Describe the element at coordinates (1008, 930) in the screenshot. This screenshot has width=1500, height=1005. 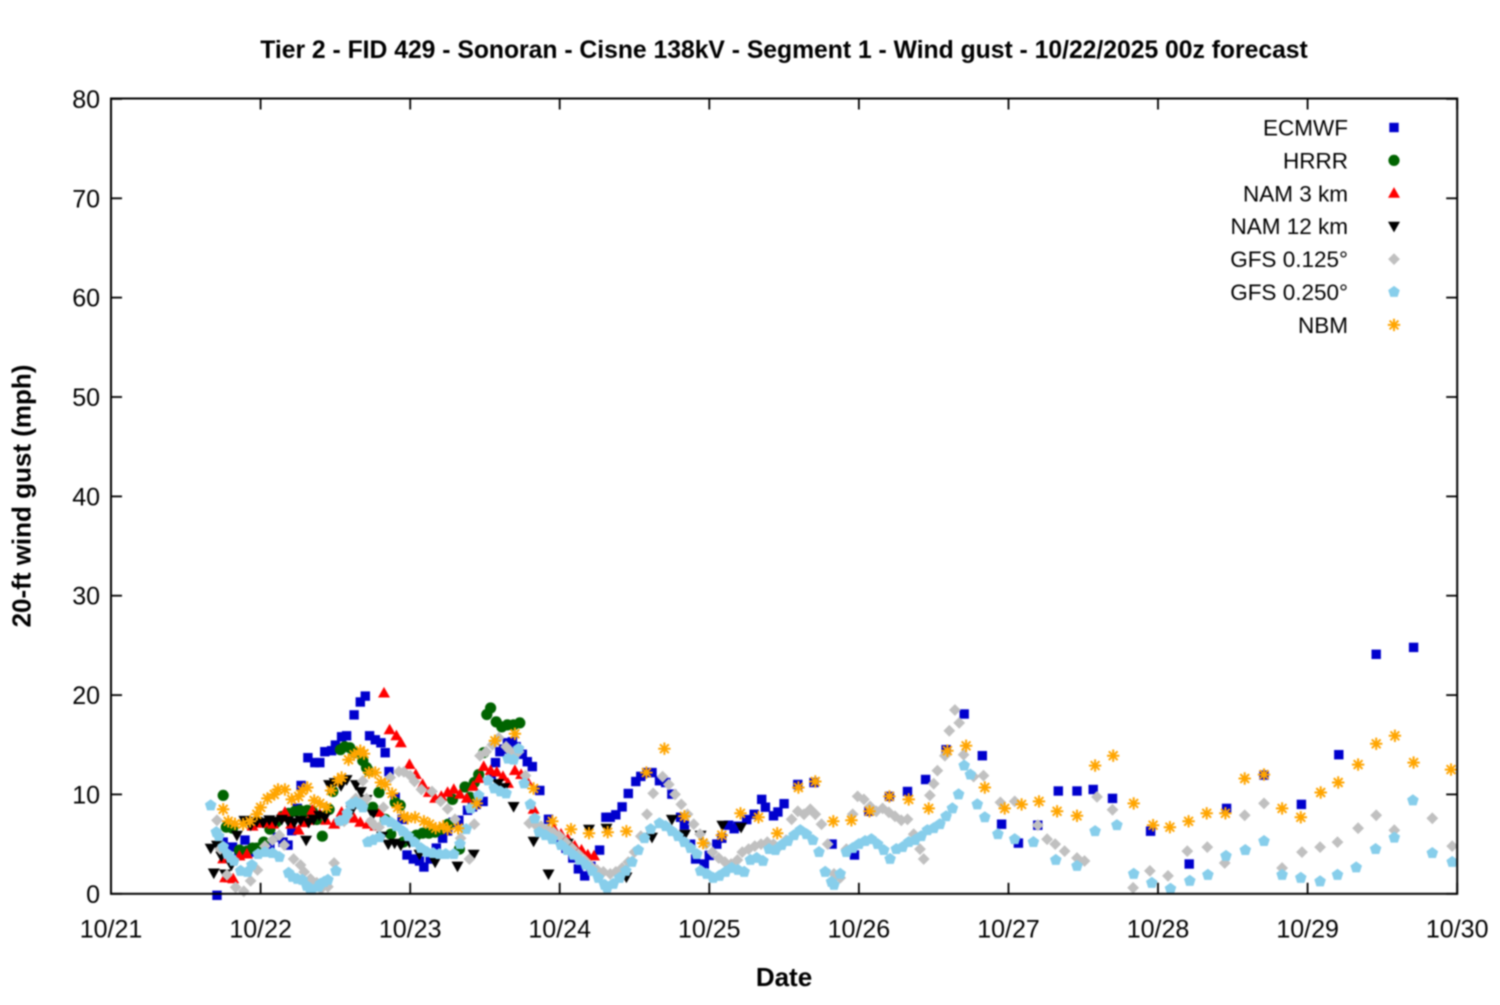
I see `svg-text: 10/27` at that location.